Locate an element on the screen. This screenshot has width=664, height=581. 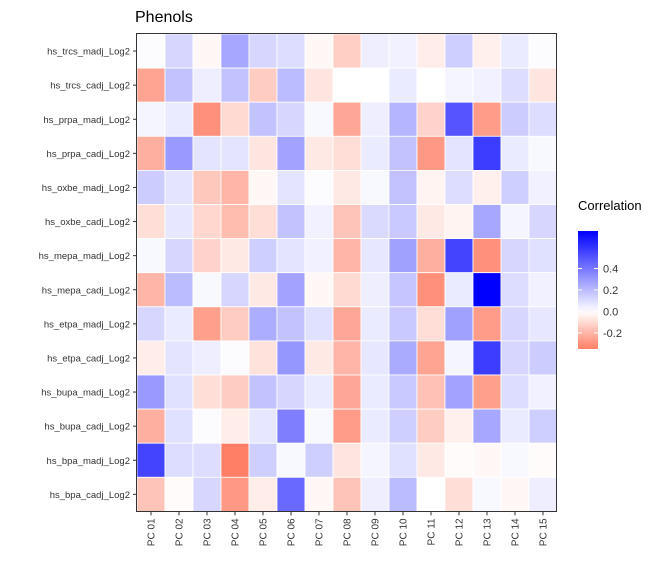
x-axis-label: PC 08 is located at coordinates (348, 532).